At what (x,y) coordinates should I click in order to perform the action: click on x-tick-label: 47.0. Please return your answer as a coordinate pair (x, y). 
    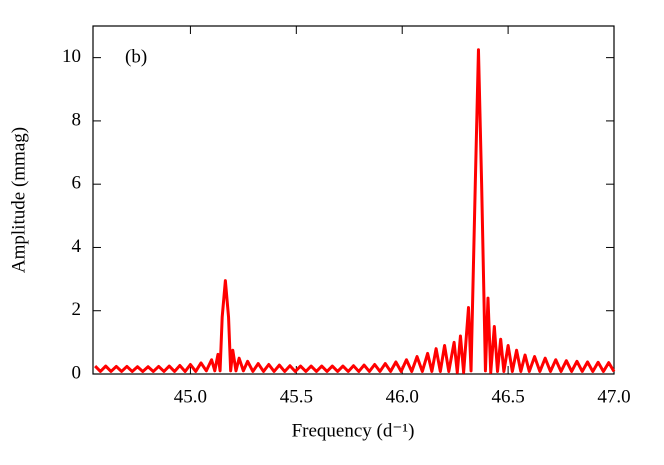
    Looking at the image, I should click on (613, 396).